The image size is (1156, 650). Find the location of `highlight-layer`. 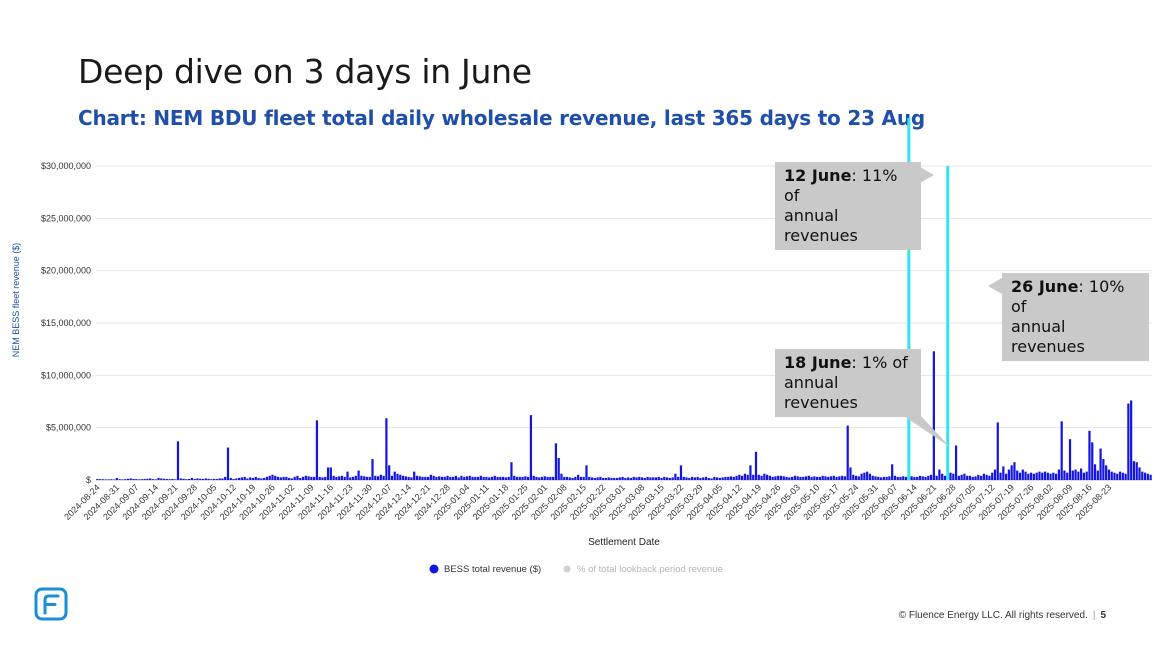

highlight-layer is located at coordinates (928, 299).